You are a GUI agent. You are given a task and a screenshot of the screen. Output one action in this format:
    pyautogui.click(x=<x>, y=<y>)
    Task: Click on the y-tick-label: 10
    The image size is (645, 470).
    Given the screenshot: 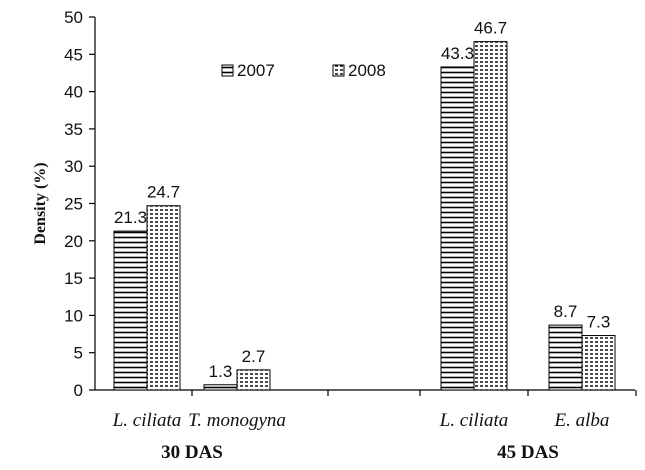 What is the action you would take?
    pyautogui.click(x=73, y=315)
    